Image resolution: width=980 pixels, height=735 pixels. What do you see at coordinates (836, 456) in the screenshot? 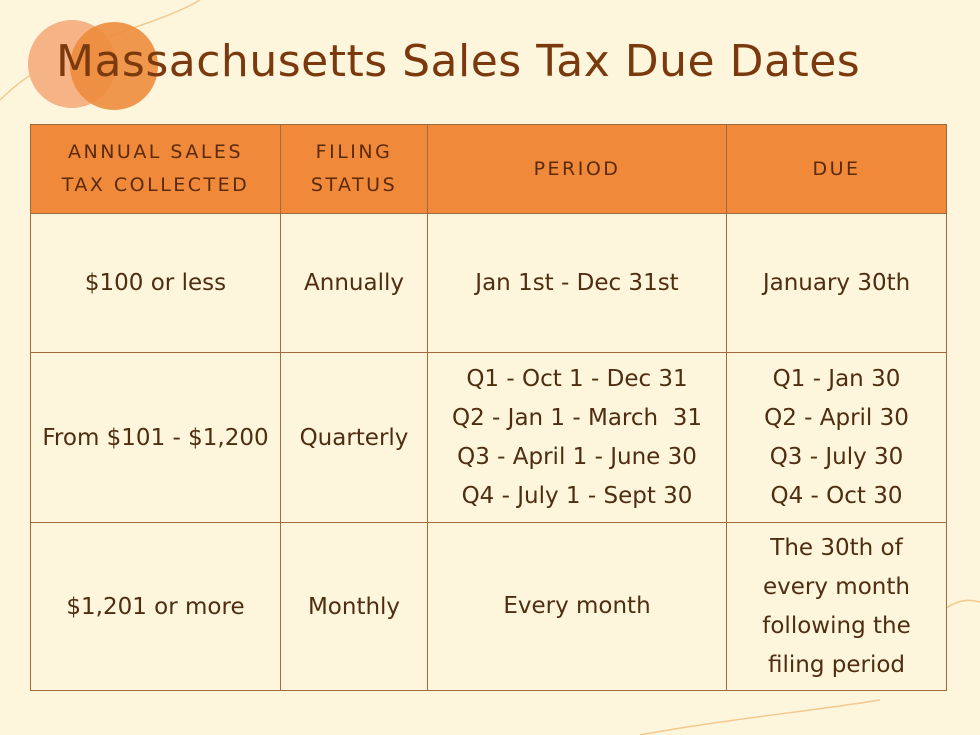
I see `due-line: Q3 - July 30` at bounding box center [836, 456].